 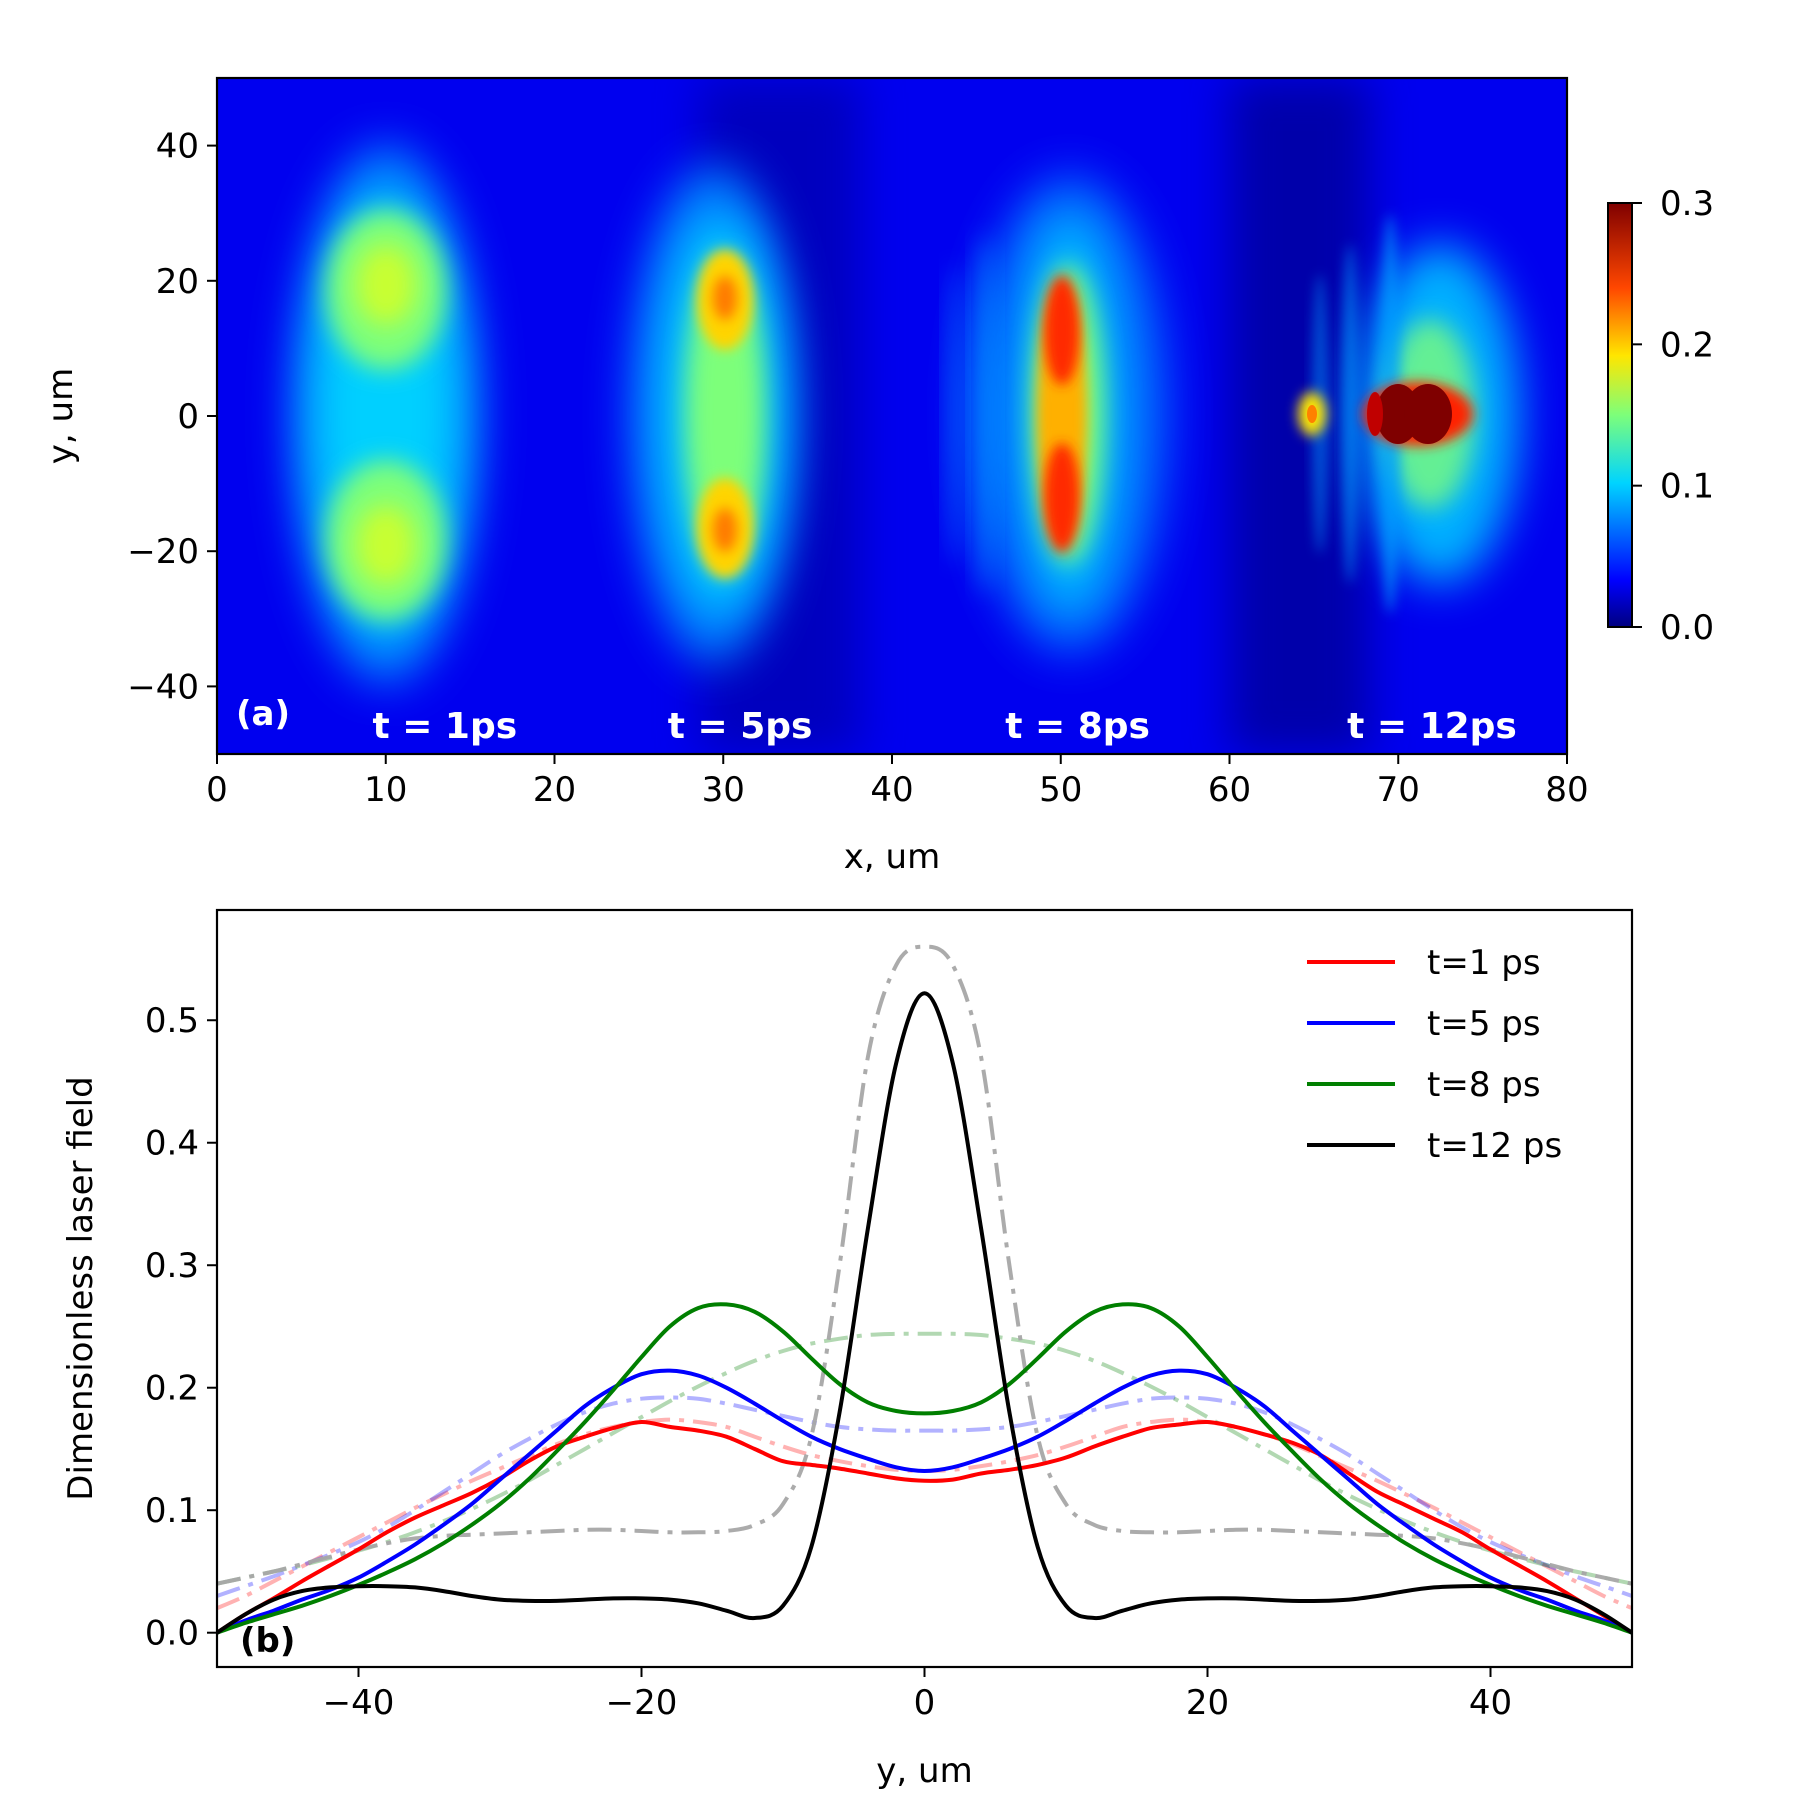 I want to click on colorbar: 0.0 0.1 0.2 0.3, so click(x=1660, y=416).